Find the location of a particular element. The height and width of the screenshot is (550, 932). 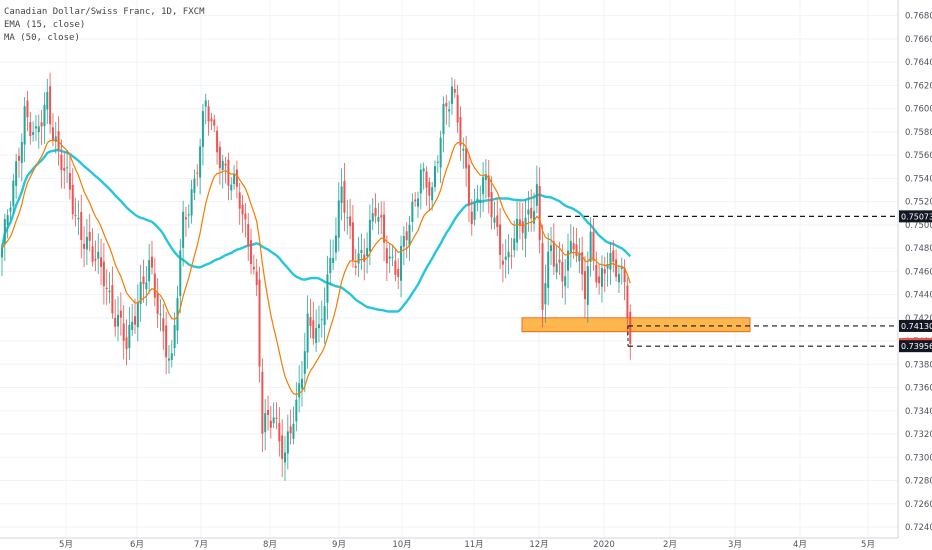

symbol-title: Canadian Dollar/Swiss Franc, 1D, FXCM is located at coordinates (104, 12).